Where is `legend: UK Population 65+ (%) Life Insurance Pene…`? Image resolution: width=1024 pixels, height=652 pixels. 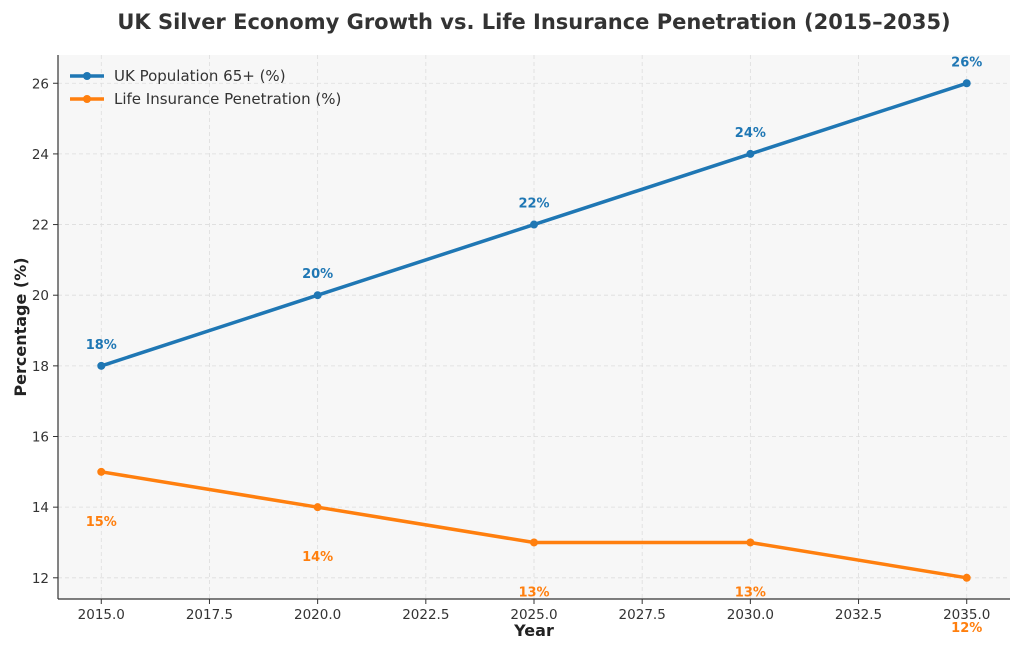 legend: UK Population 65+ (%) Life Insurance Pene… is located at coordinates (205, 87).